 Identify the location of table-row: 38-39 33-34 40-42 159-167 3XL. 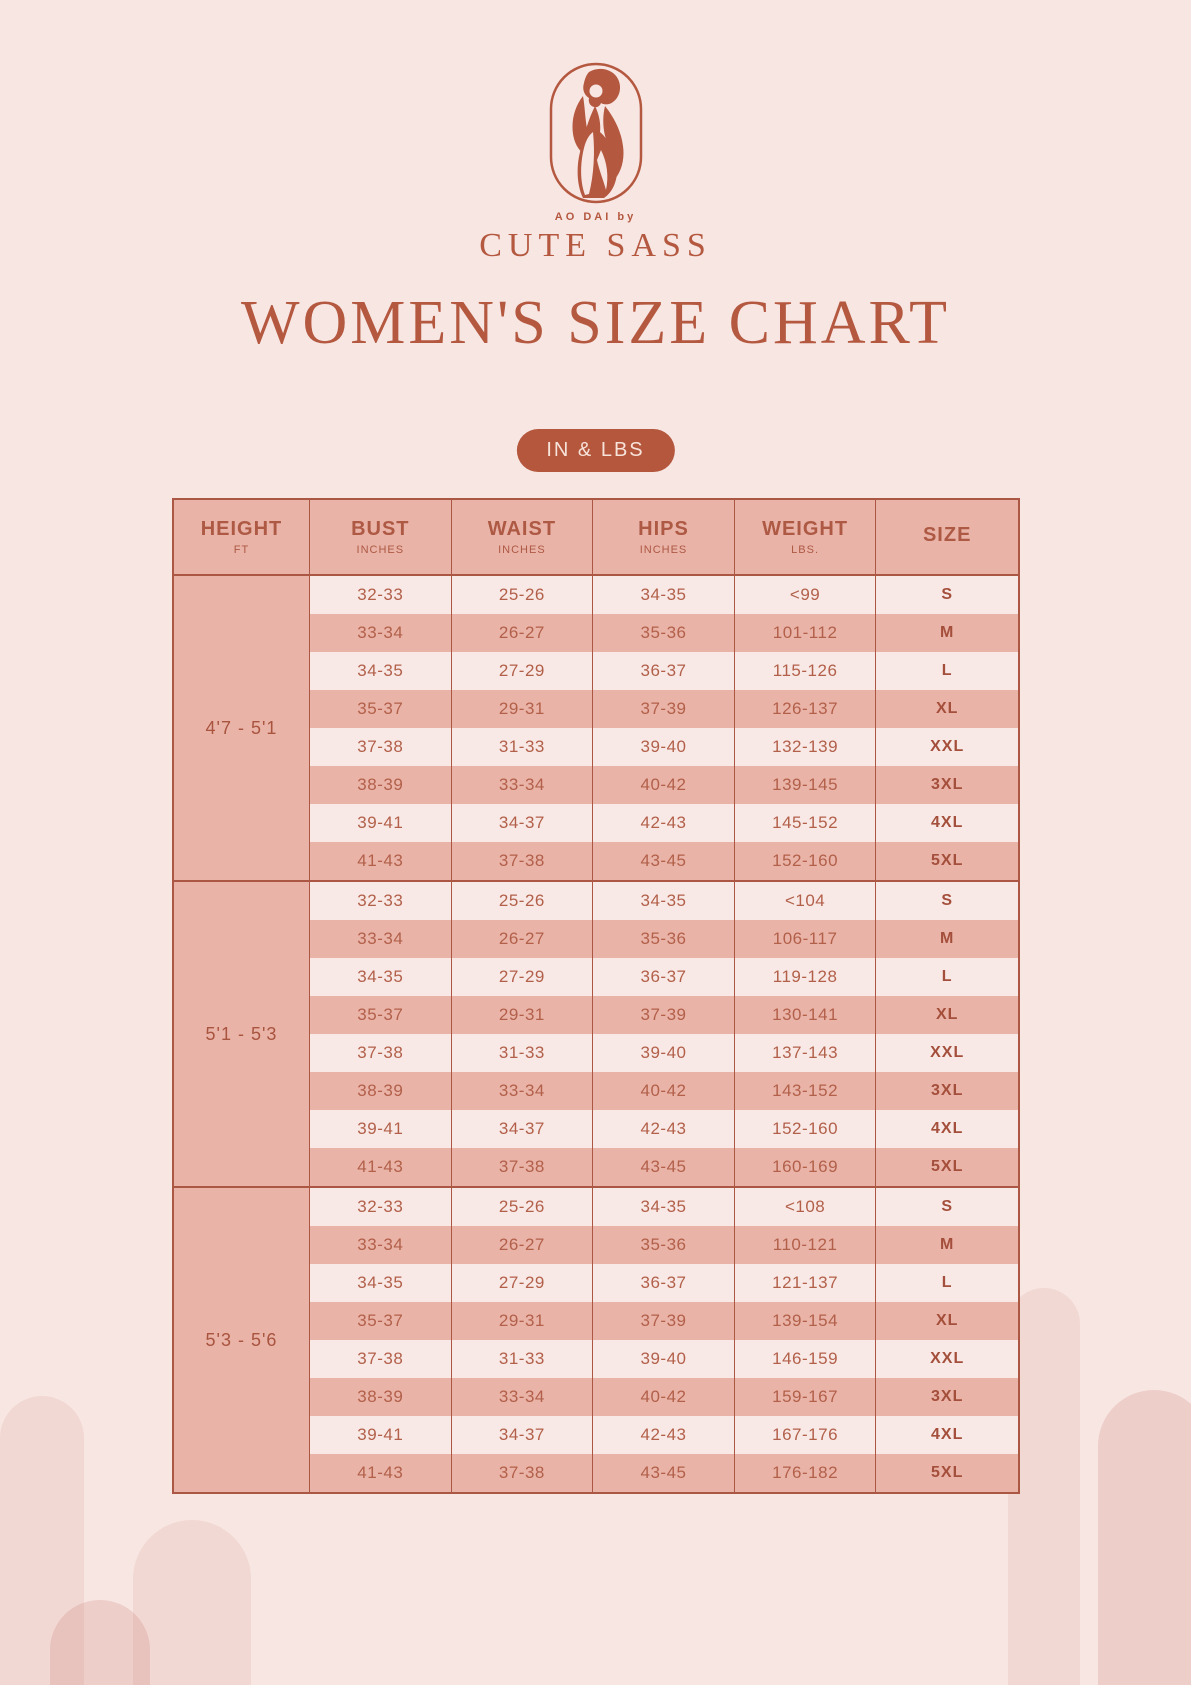
(664, 1397).